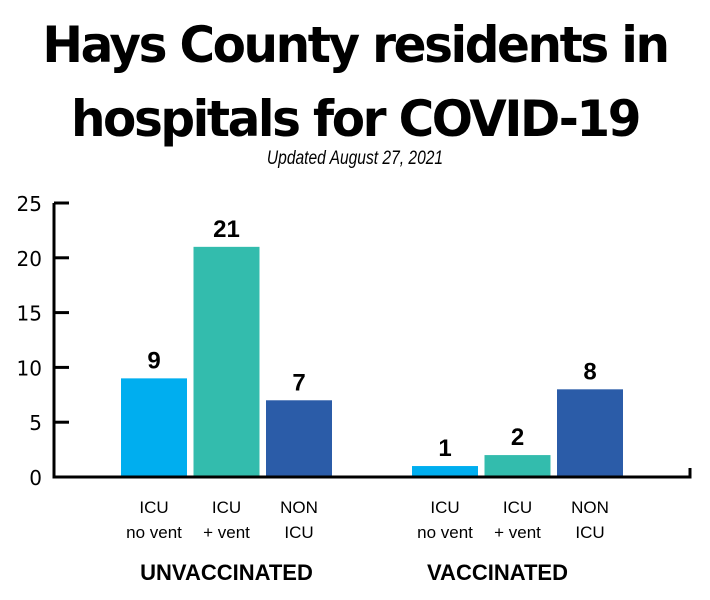 The height and width of the screenshot is (600, 710). I want to click on y-tick-label: 5, so click(35, 423).